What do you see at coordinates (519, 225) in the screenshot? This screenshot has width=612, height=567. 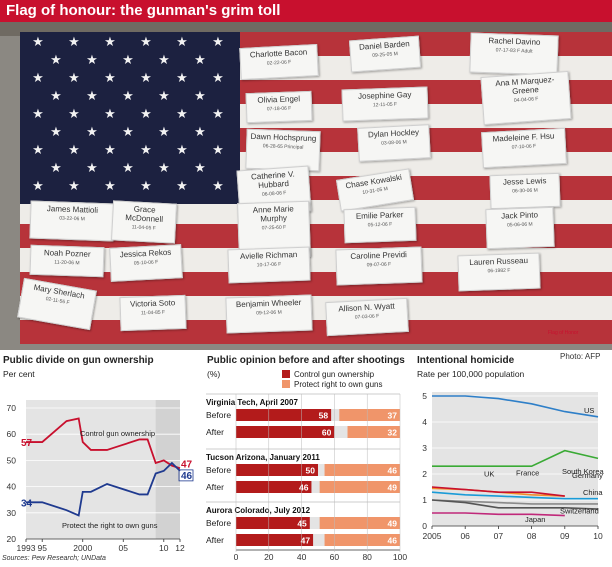 I see `name-tag-date: 05-06-06 M` at bounding box center [519, 225].